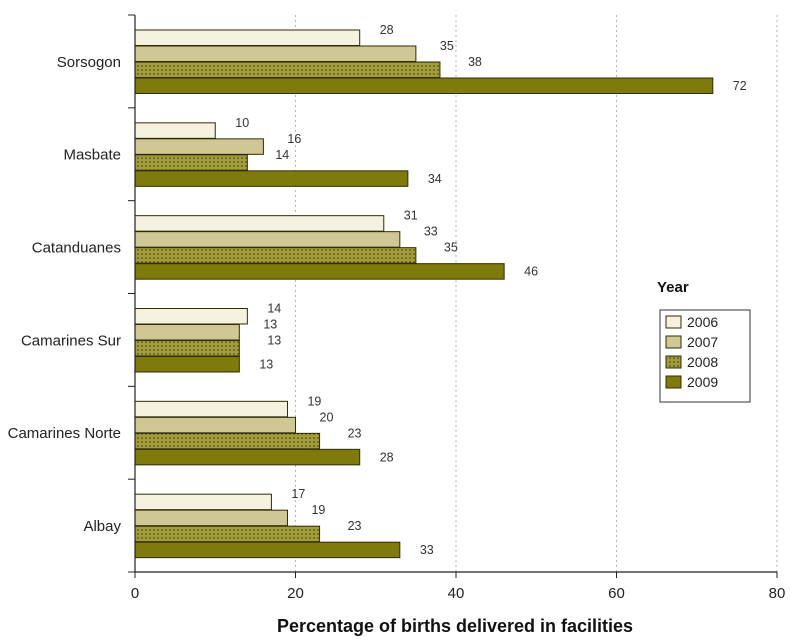 This screenshot has height=640, width=790. I want to click on x-tick-label: 0, so click(135, 593).